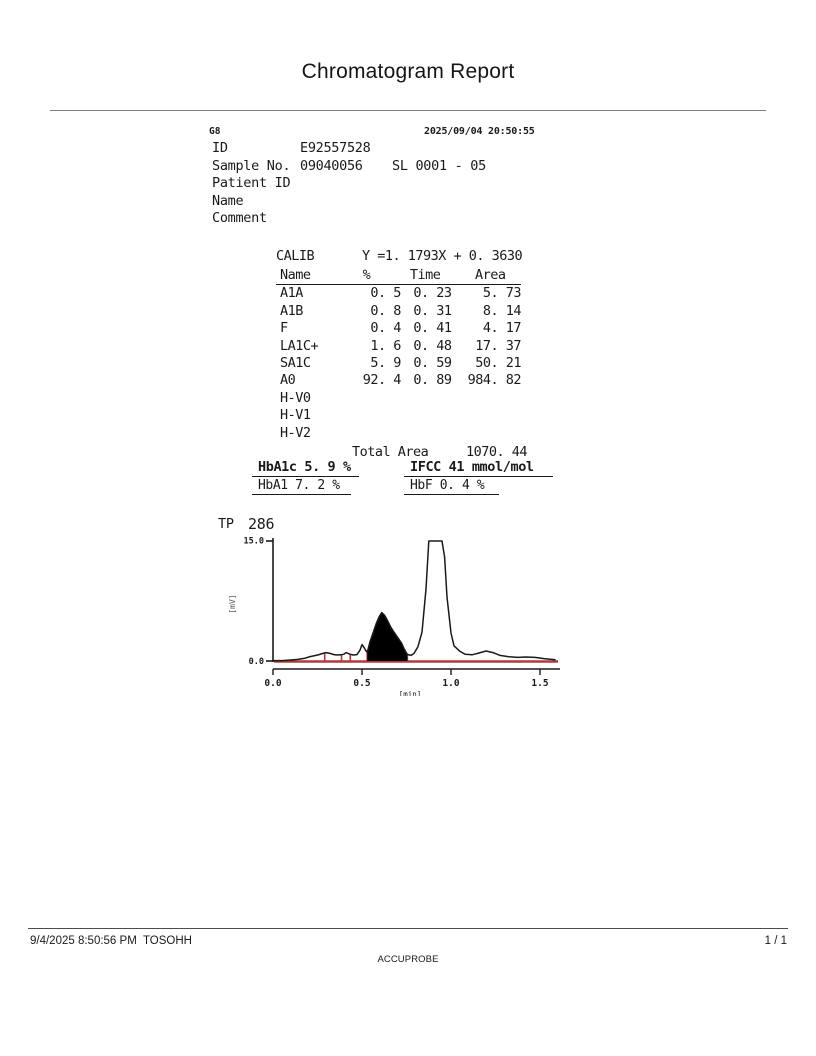 The width and height of the screenshot is (816, 1056). I want to click on table-row: H-V2, so click(398, 433).